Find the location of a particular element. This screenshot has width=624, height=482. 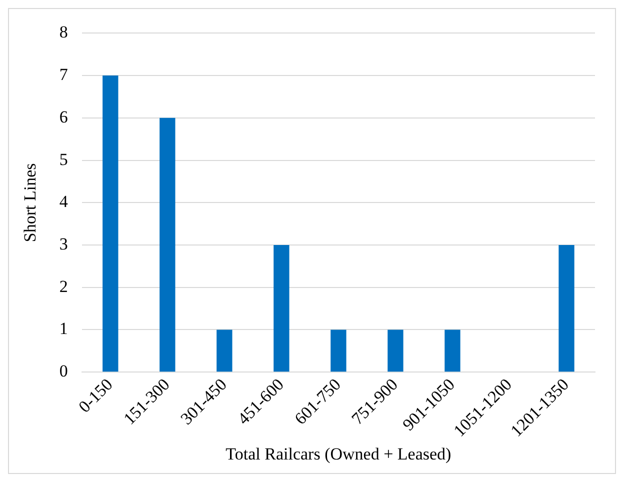

y-tick-label: 5 is located at coordinates (63, 159).